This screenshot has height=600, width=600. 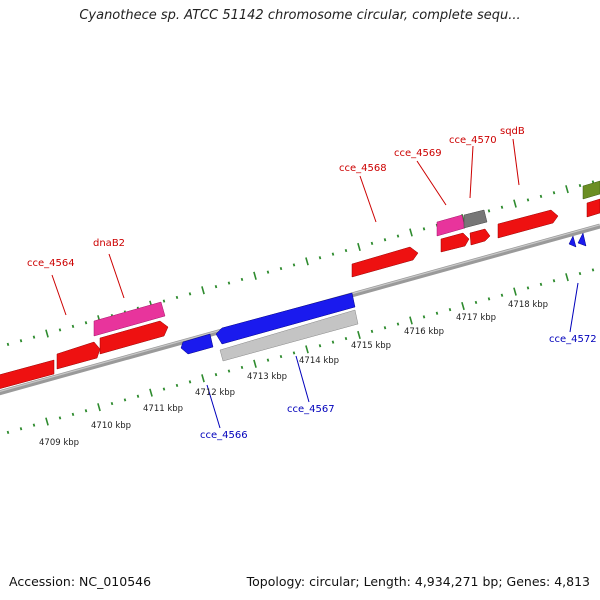 I want to click on gene-cce_4567-b, so click(x=289, y=335).